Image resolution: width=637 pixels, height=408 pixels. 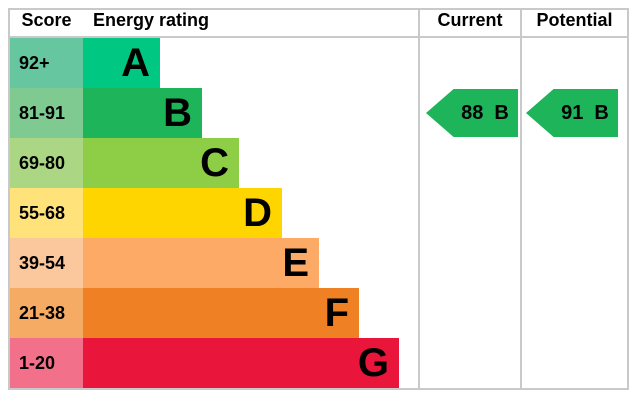 I want to click on band-letter-b: B, so click(x=177, y=113).